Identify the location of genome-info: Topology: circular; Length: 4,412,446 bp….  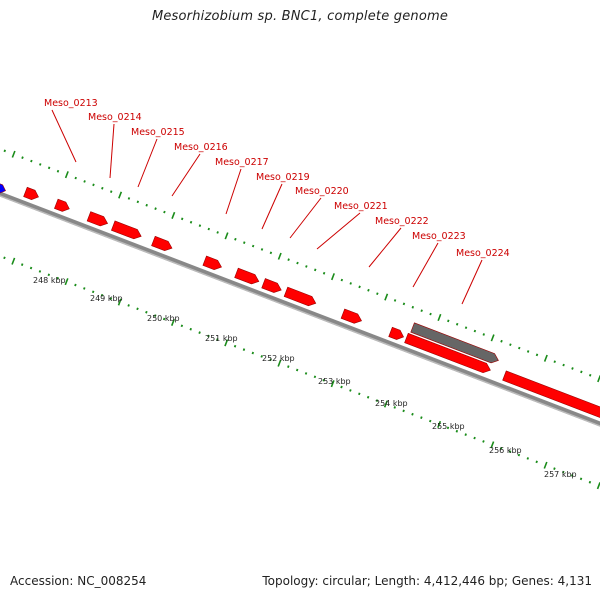
(427, 581).